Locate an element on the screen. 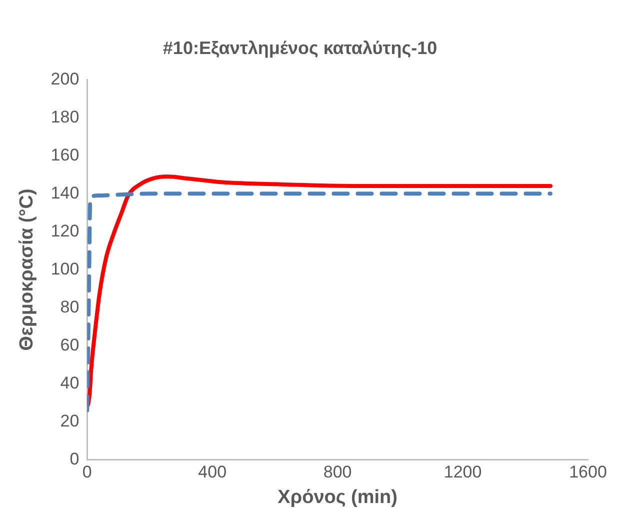 Image resolution: width=628 pixels, height=517 pixels. y-tick-label: 100 is located at coordinates (65, 268).